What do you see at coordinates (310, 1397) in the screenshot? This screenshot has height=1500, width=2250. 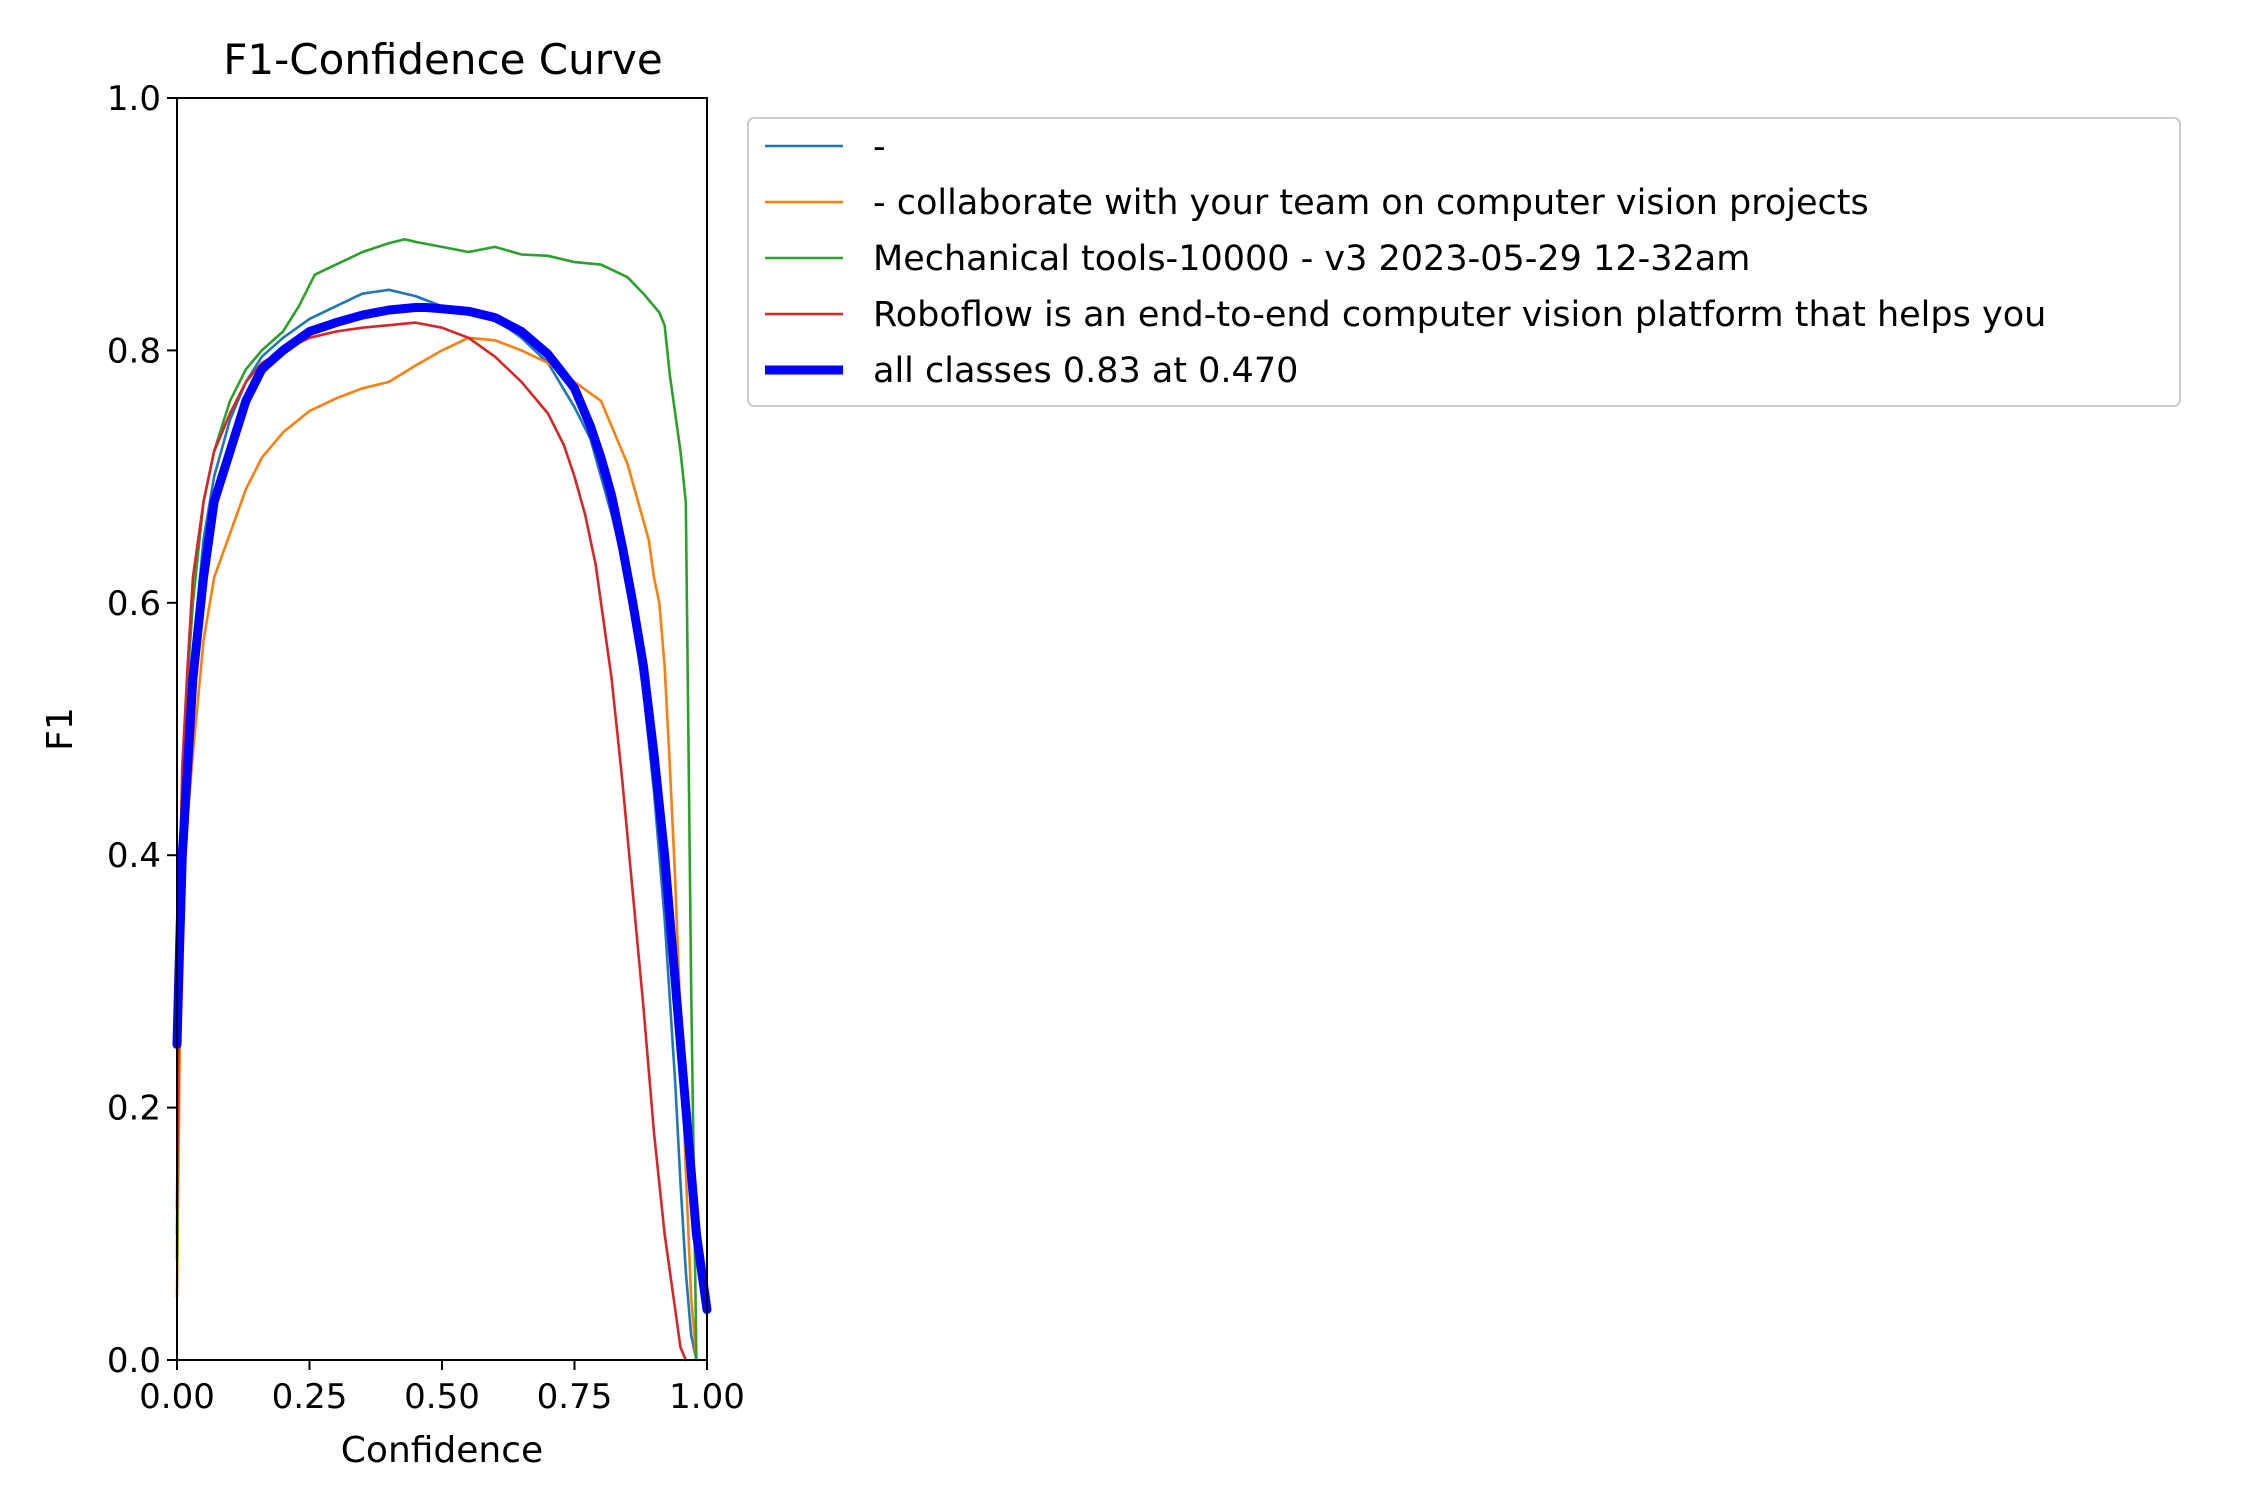 I see `x-tick-label: 0.25` at bounding box center [310, 1397].